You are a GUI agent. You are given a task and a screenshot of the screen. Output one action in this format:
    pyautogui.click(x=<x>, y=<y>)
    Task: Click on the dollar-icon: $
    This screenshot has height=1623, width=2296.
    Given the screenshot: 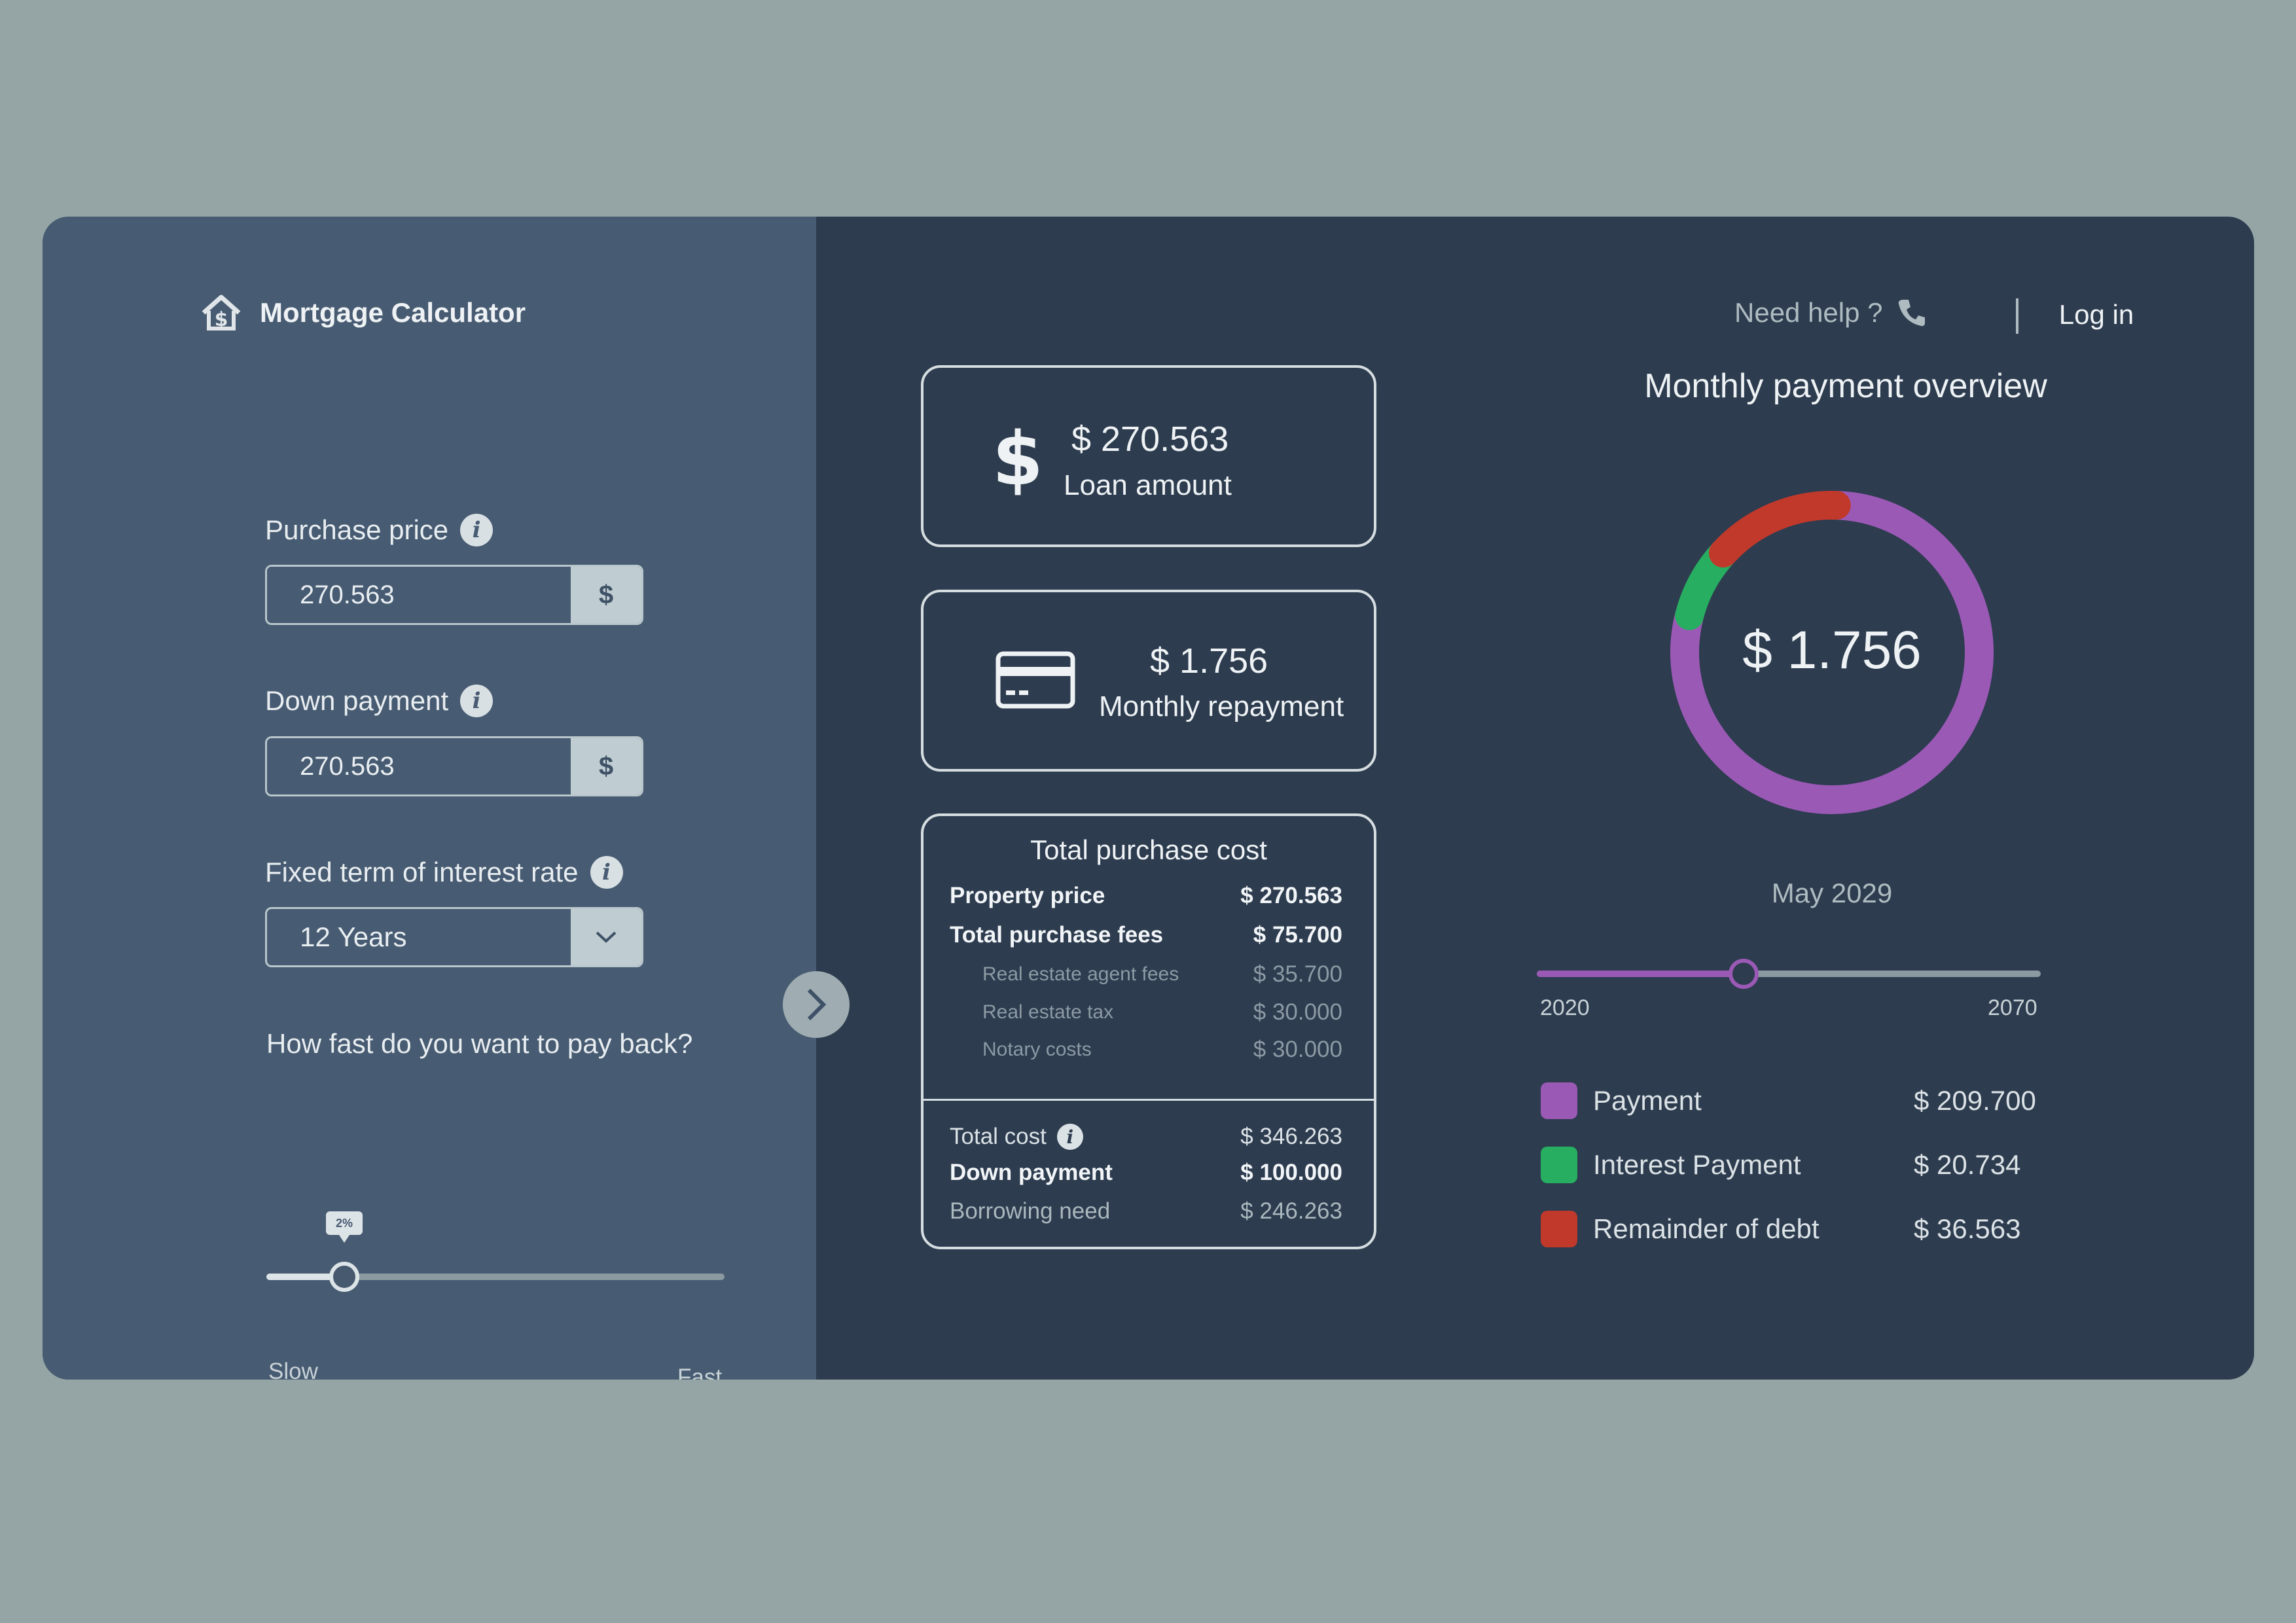 What is the action you would take?
    pyautogui.click(x=1017, y=460)
    